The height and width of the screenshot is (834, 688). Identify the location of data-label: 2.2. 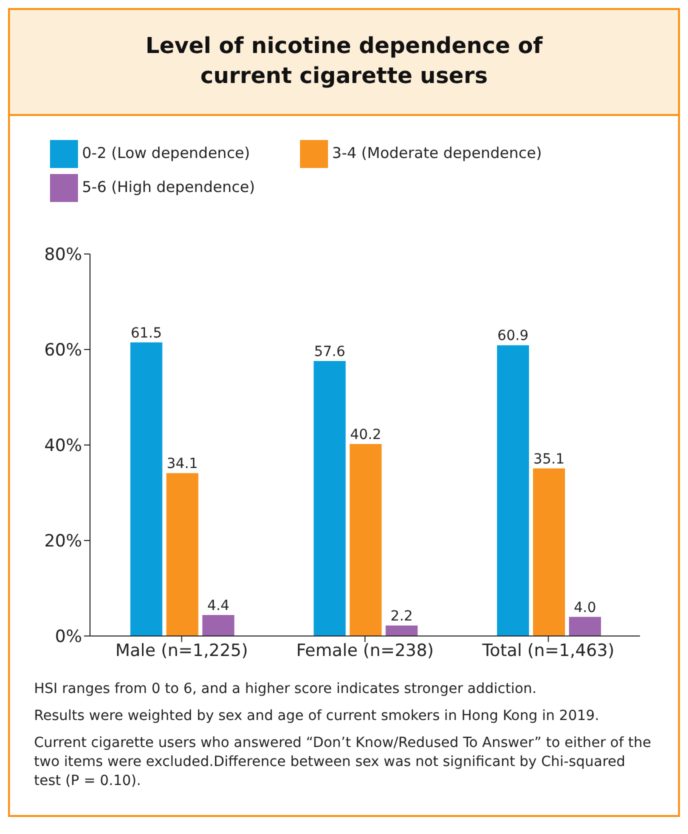
(401, 616).